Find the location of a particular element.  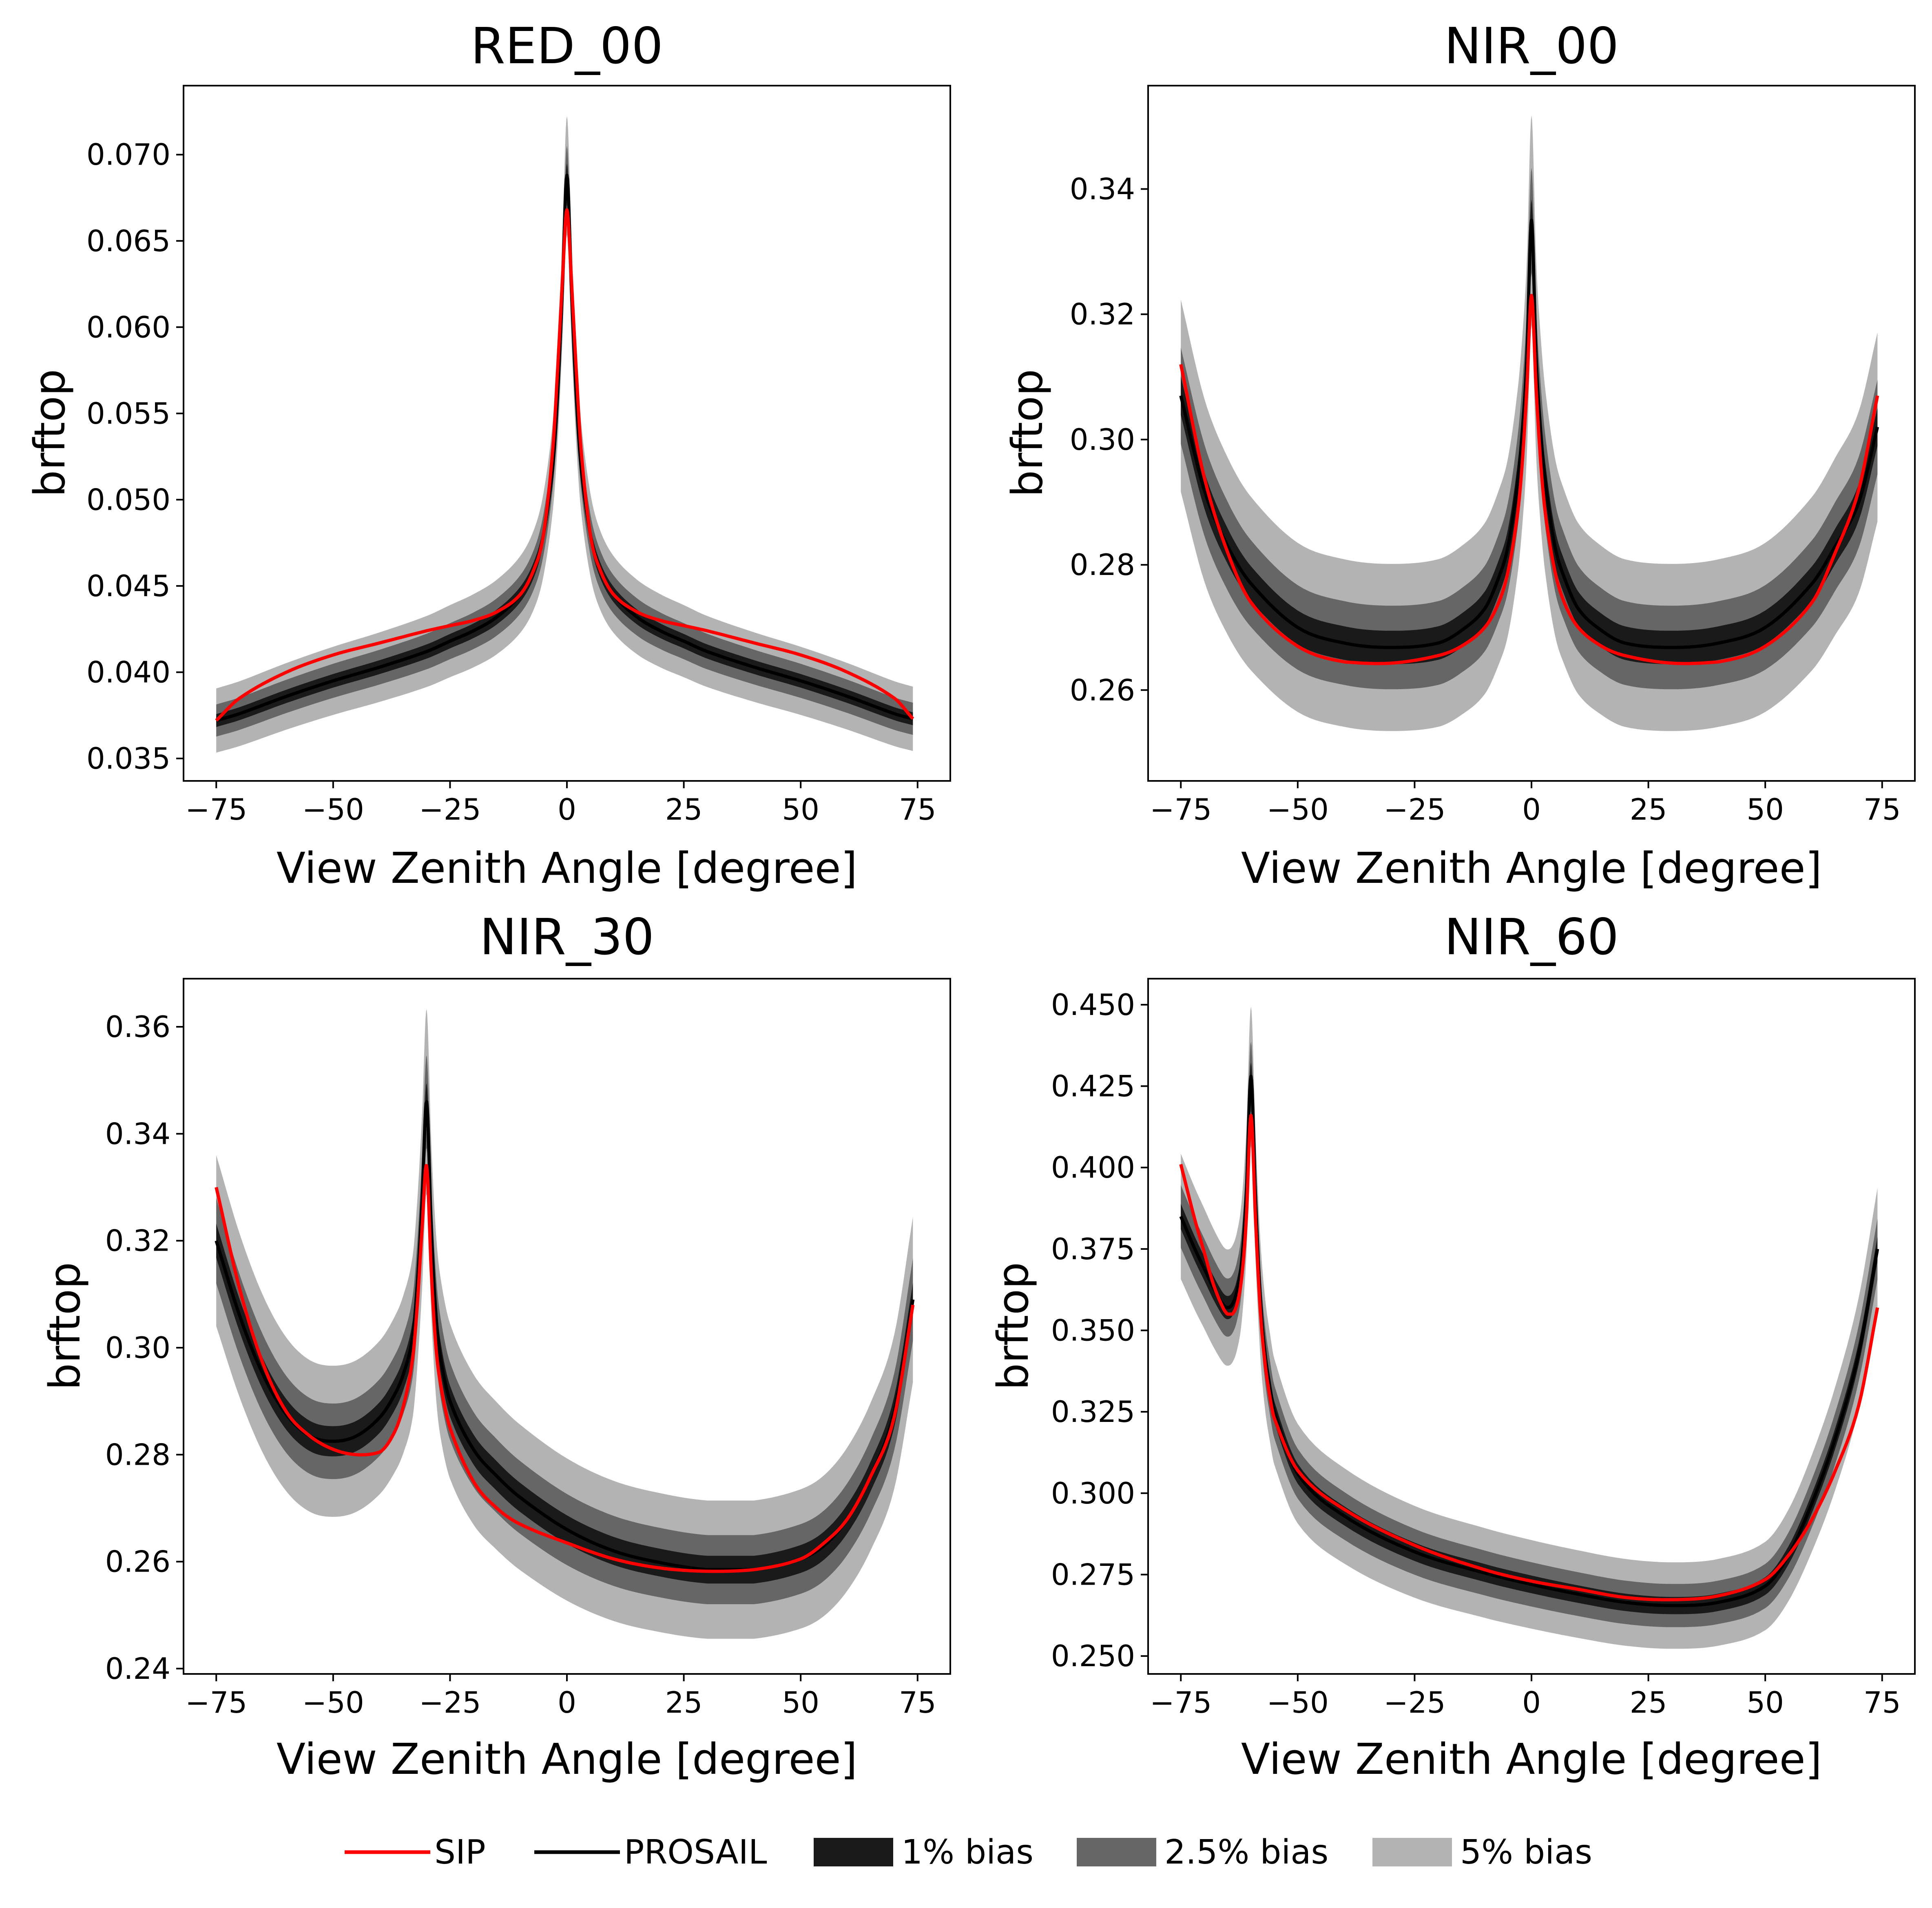

legend-label: 5% bias is located at coordinates (1526, 1852).